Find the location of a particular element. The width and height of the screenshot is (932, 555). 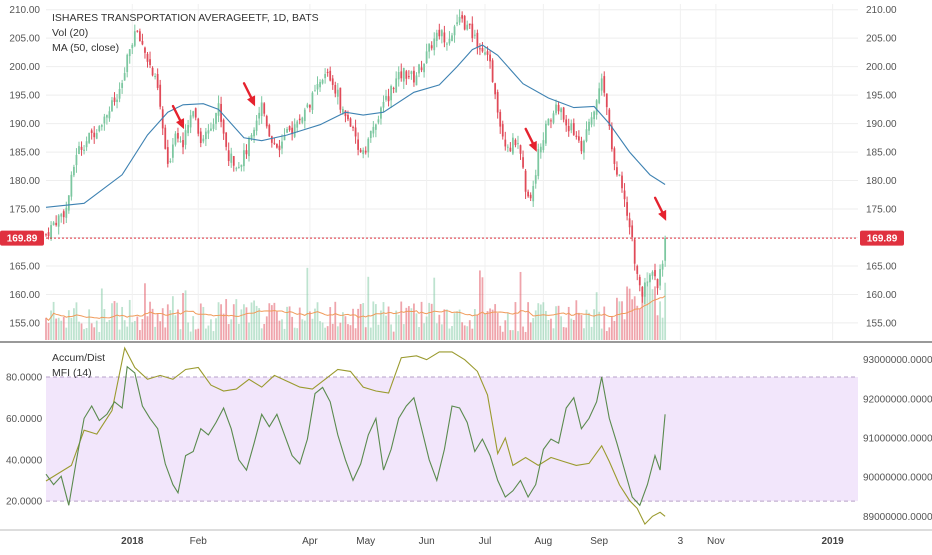

mfi-tick: 80.0000 is located at coordinates (24, 378).